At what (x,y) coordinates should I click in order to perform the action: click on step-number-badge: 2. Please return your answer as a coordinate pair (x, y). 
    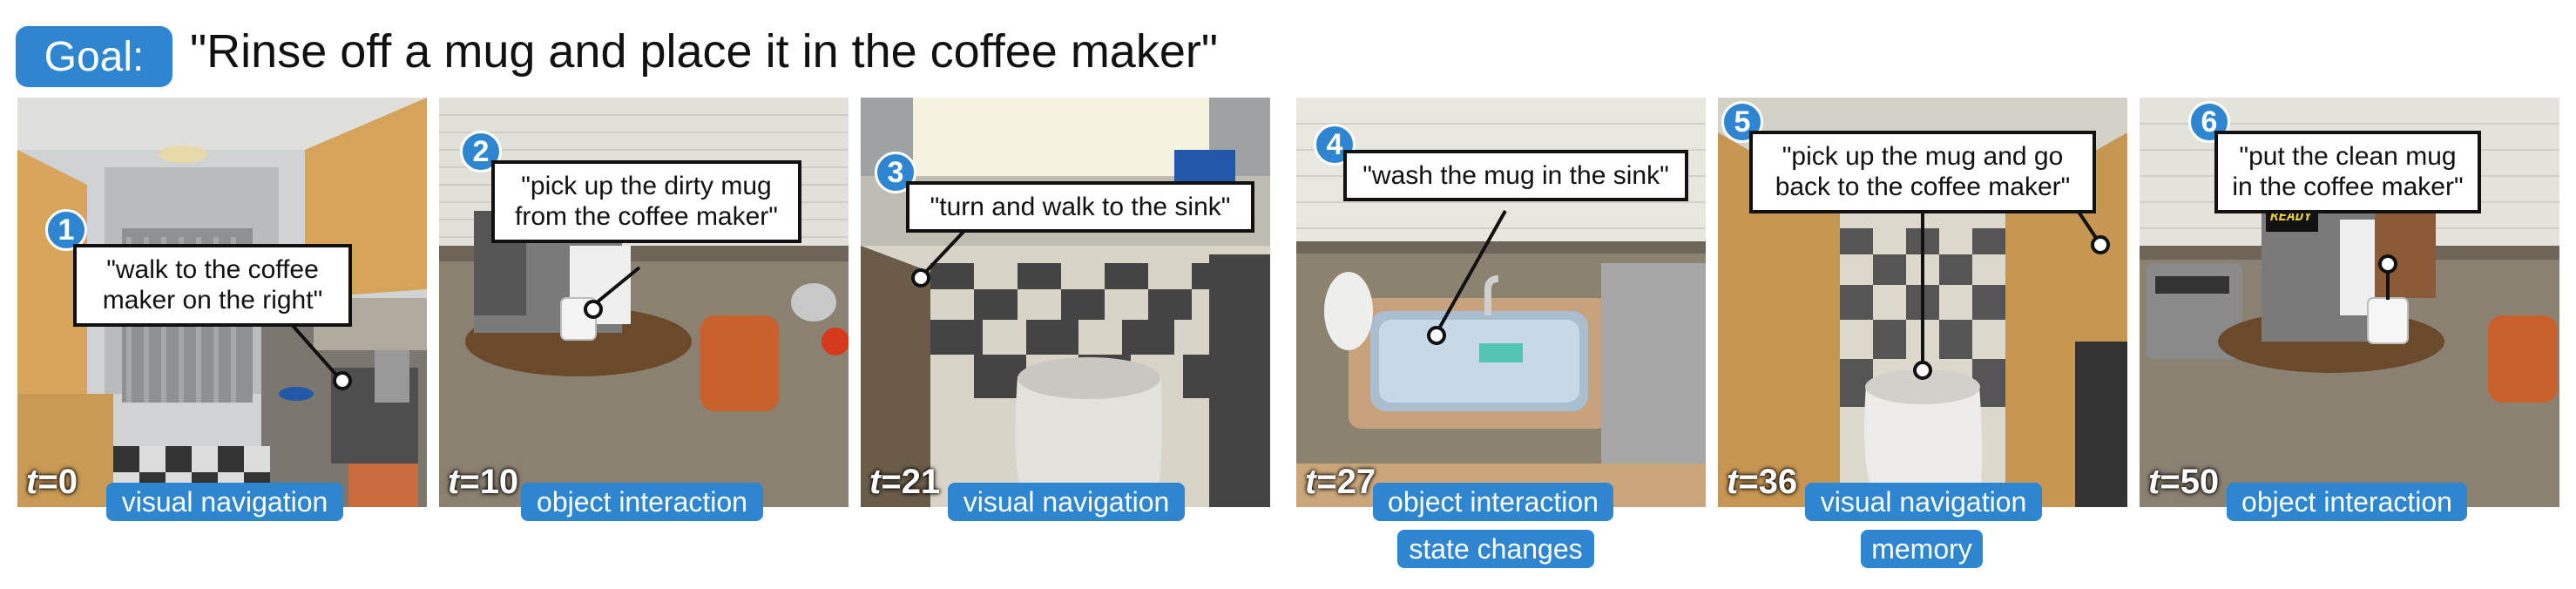
    Looking at the image, I should click on (481, 152).